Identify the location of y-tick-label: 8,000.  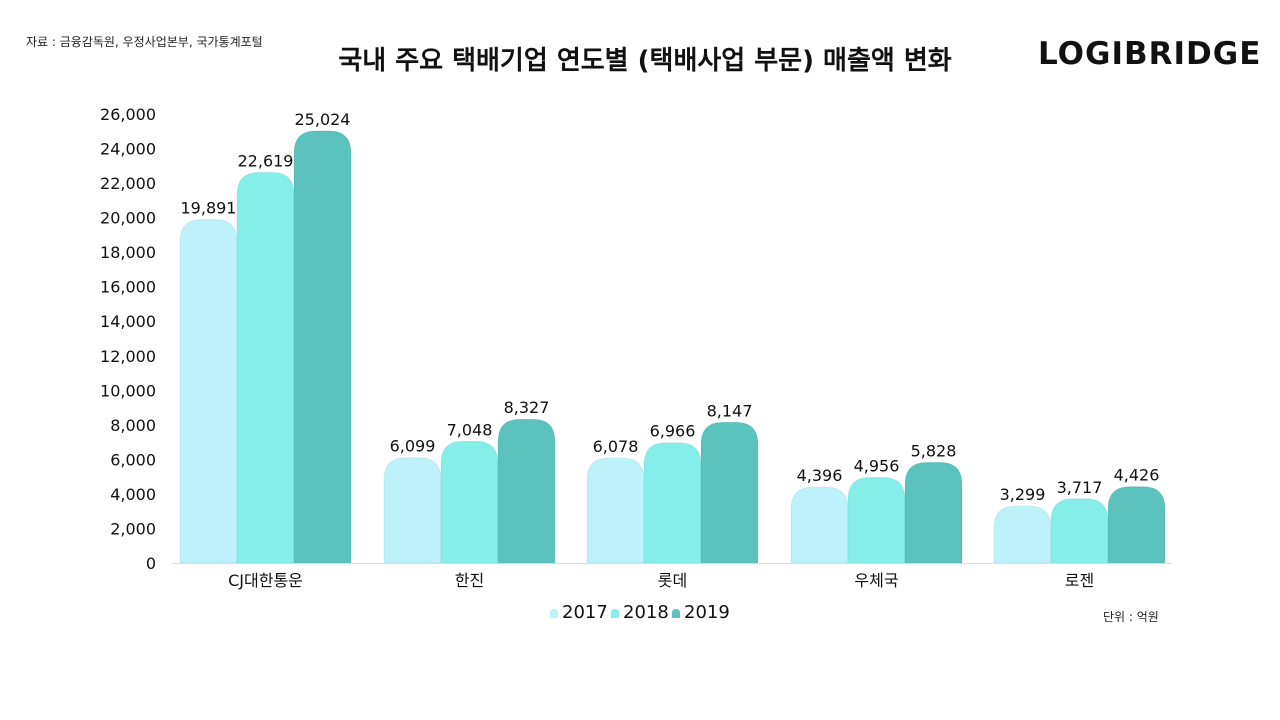
(133, 425).